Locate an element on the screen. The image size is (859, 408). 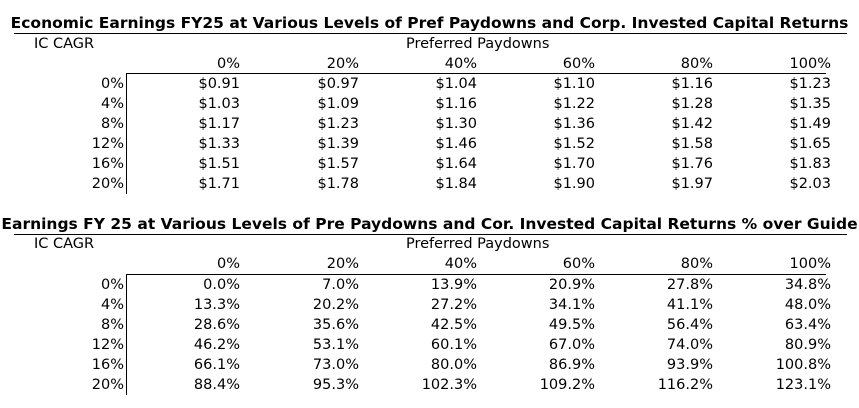
table-cell: 102.3% is located at coordinates (449, 385).